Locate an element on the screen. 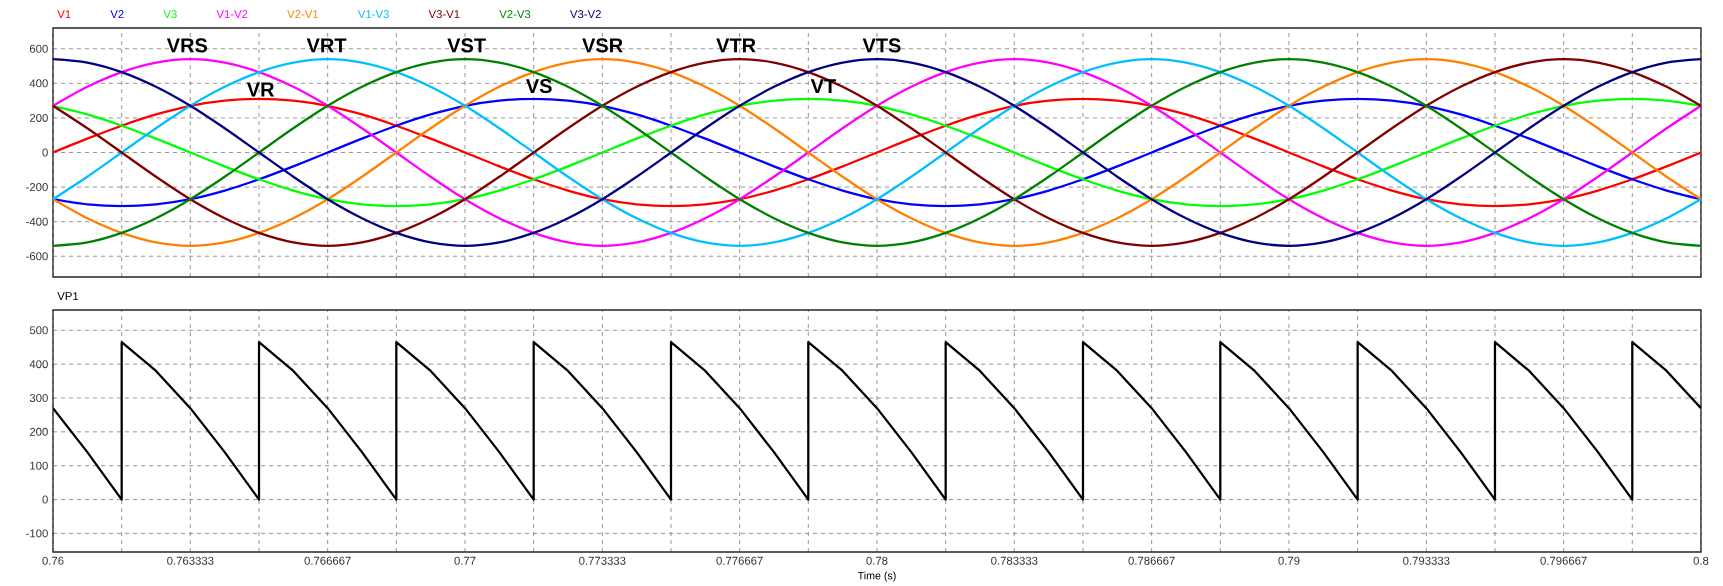 The width and height of the screenshot is (1723, 586). x-tick-label: 0.786667 is located at coordinates (1151, 560).